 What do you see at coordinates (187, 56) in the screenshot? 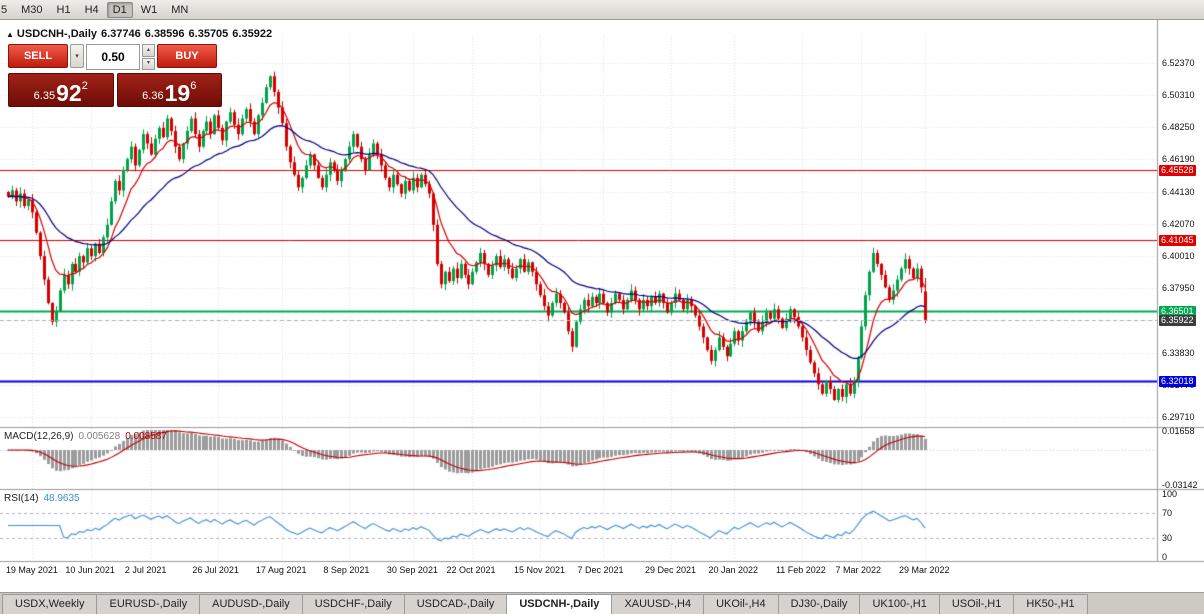
I see `buy-button: BUY` at bounding box center [187, 56].